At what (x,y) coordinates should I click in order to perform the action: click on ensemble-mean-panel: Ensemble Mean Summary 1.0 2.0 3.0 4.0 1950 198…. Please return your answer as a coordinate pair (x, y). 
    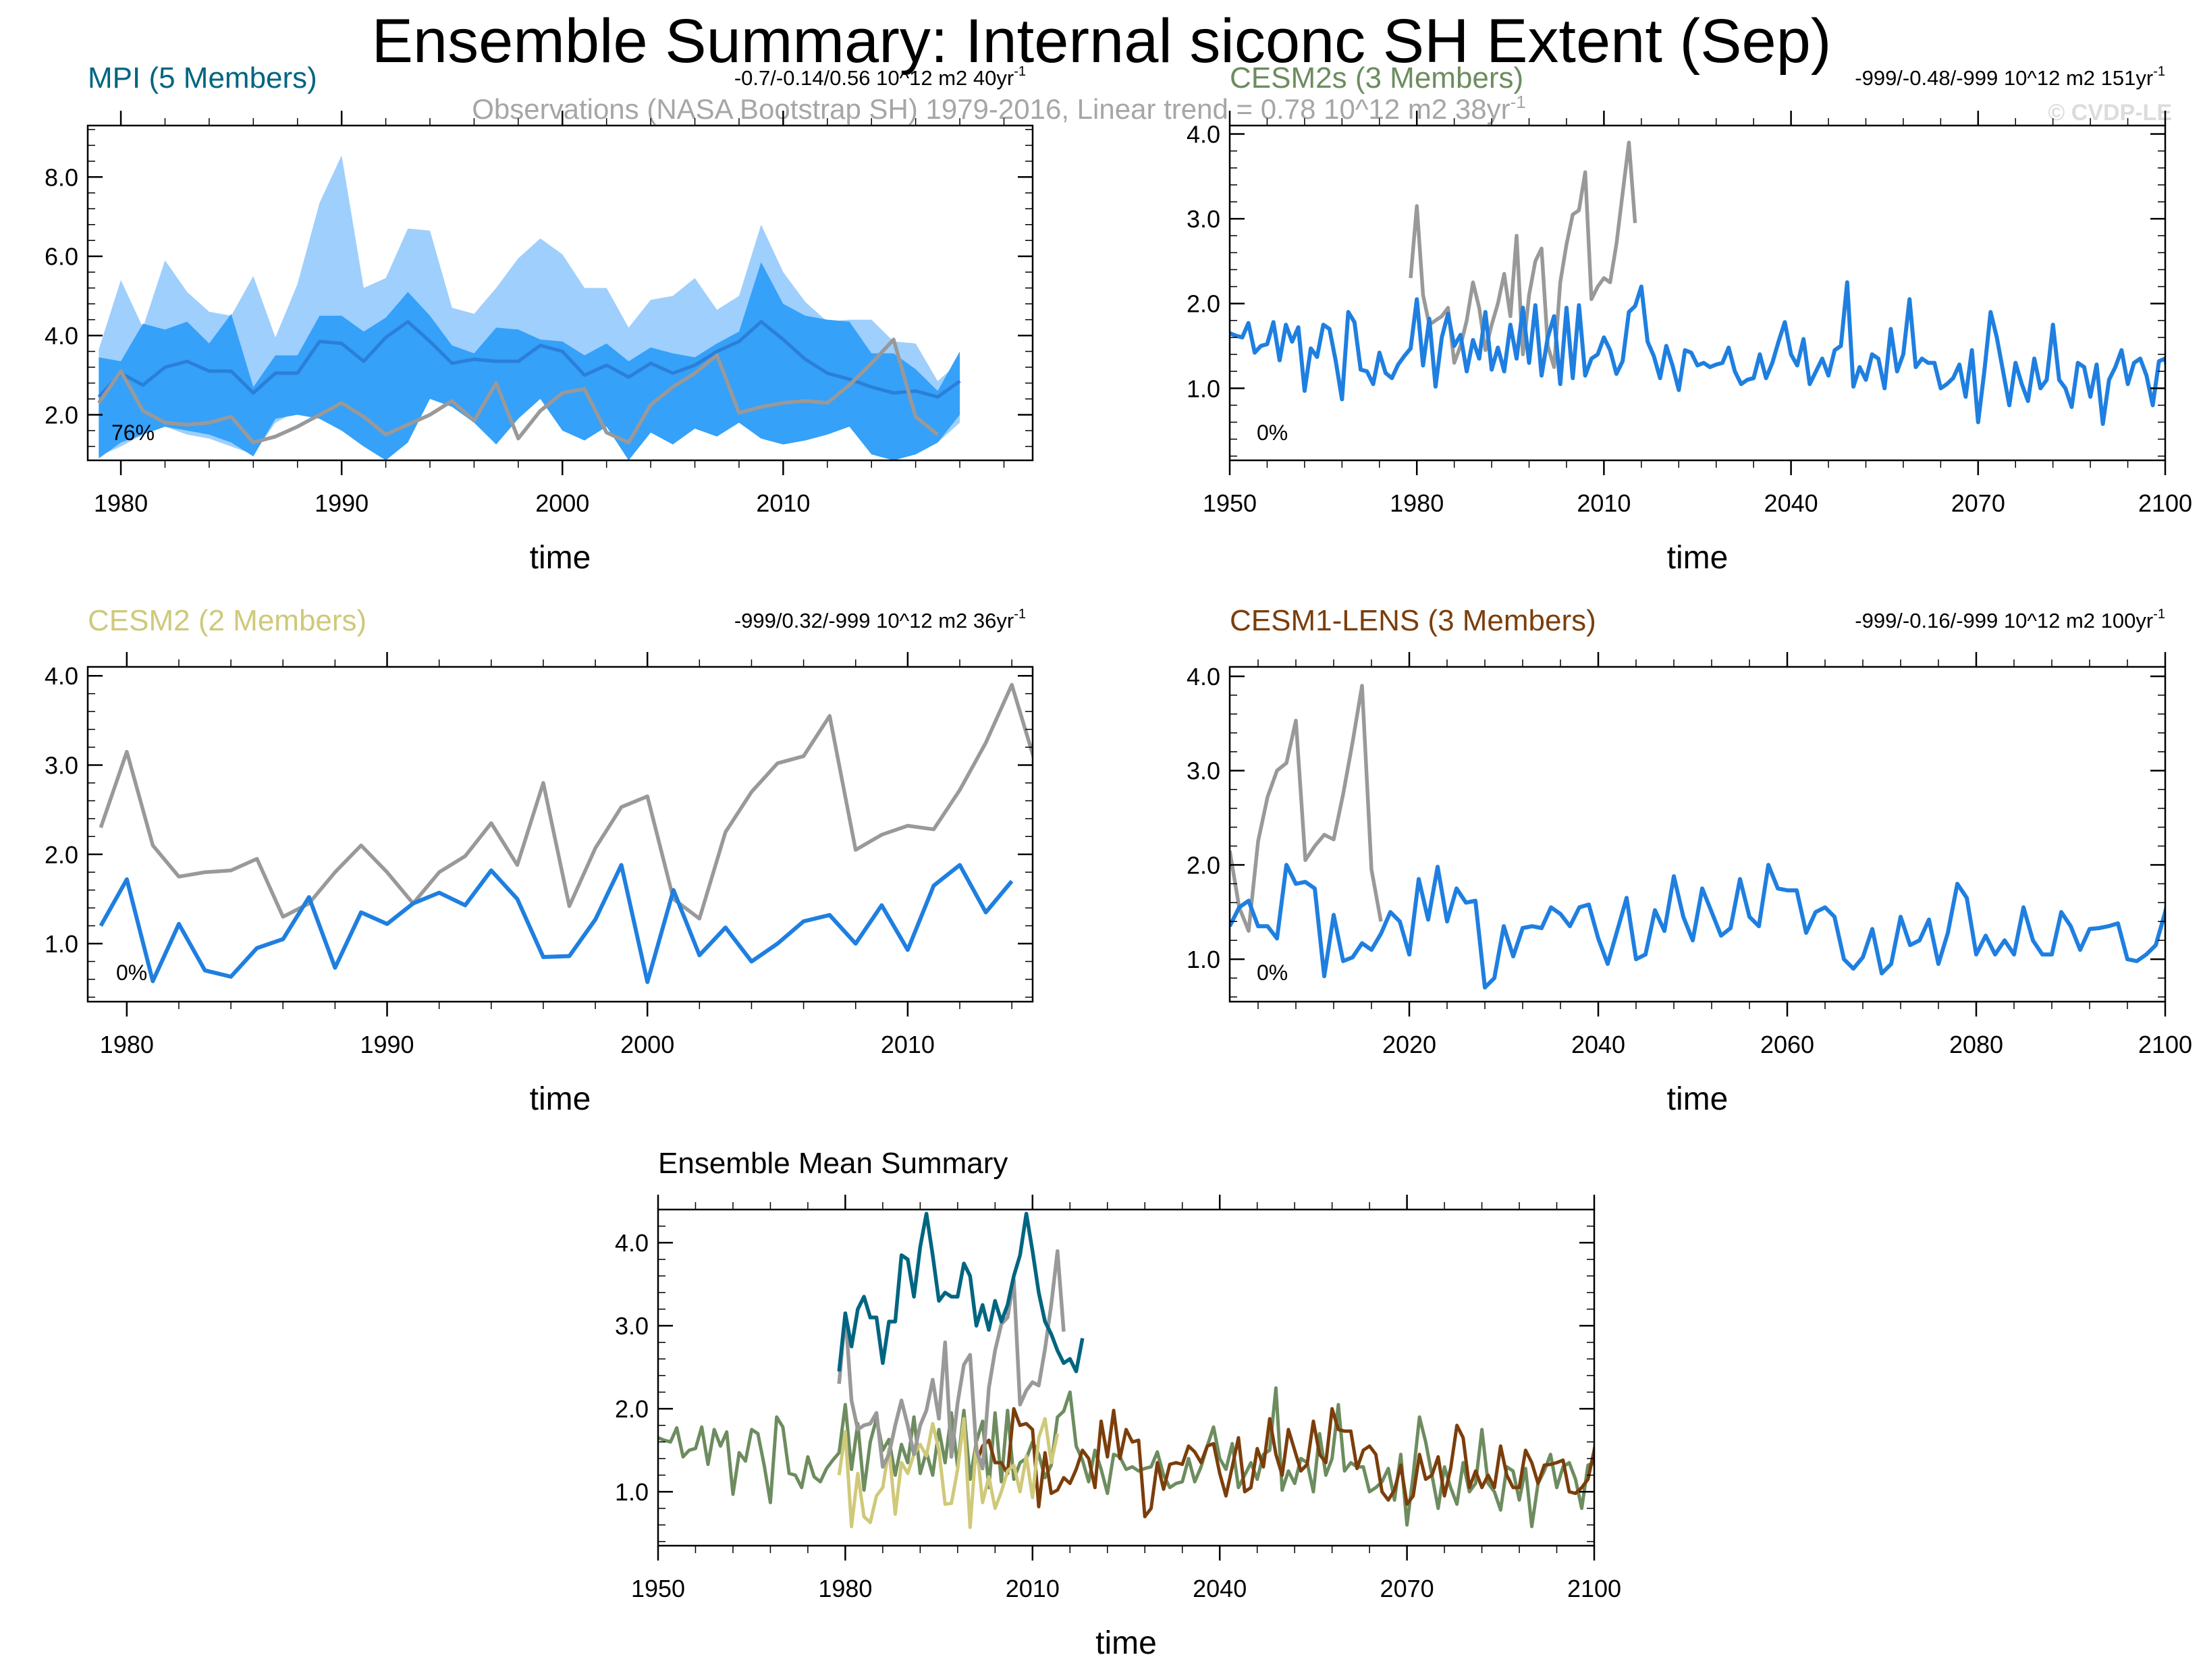
    Looking at the image, I should click on (1118, 1404).